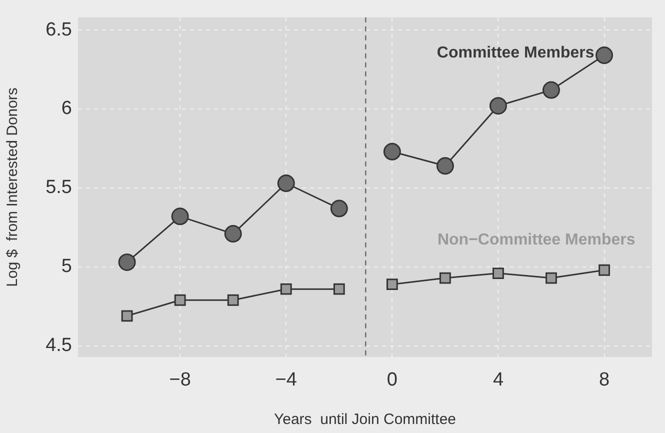 The height and width of the screenshot is (433, 665). What do you see at coordinates (515, 53) in the screenshot?
I see `series-label: Committee Members` at bounding box center [515, 53].